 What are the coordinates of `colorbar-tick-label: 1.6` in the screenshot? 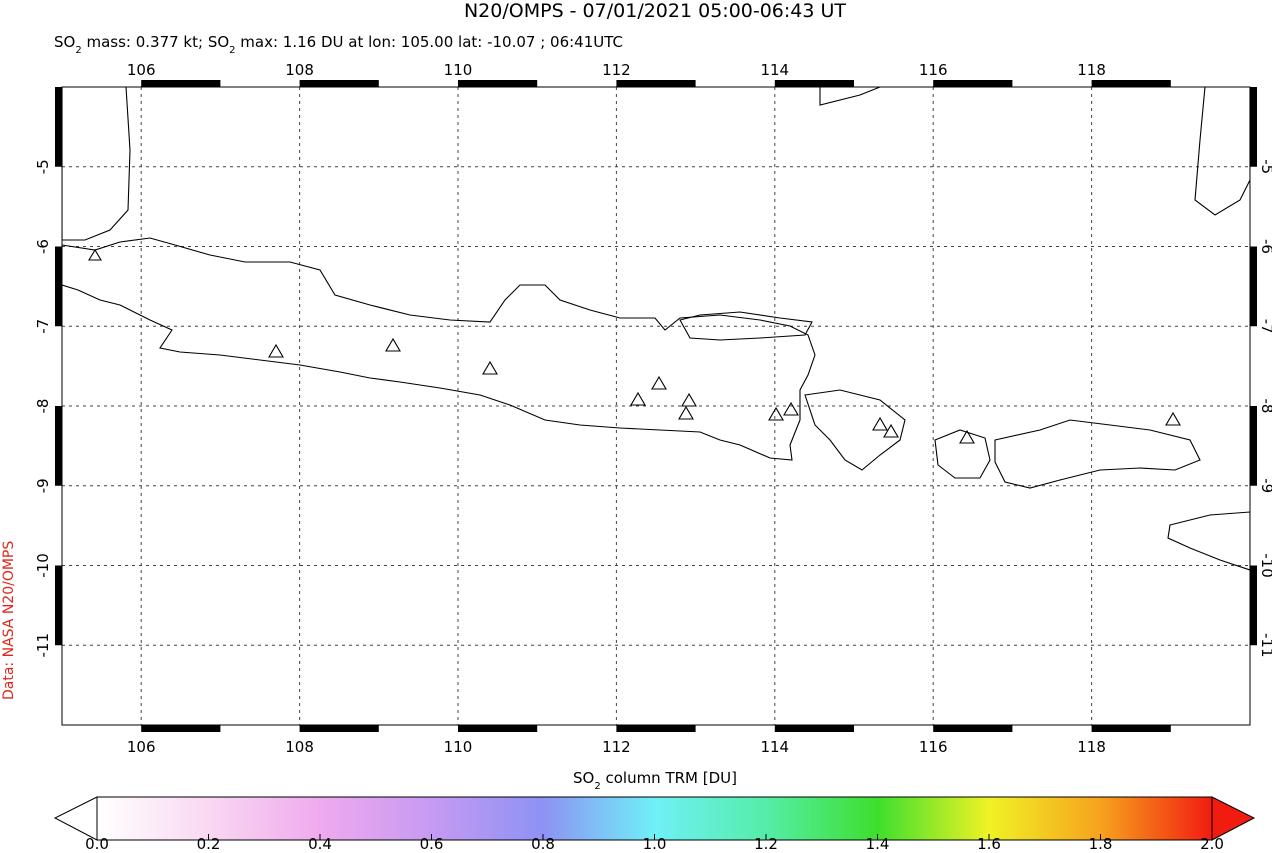 It's located at (989, 844).